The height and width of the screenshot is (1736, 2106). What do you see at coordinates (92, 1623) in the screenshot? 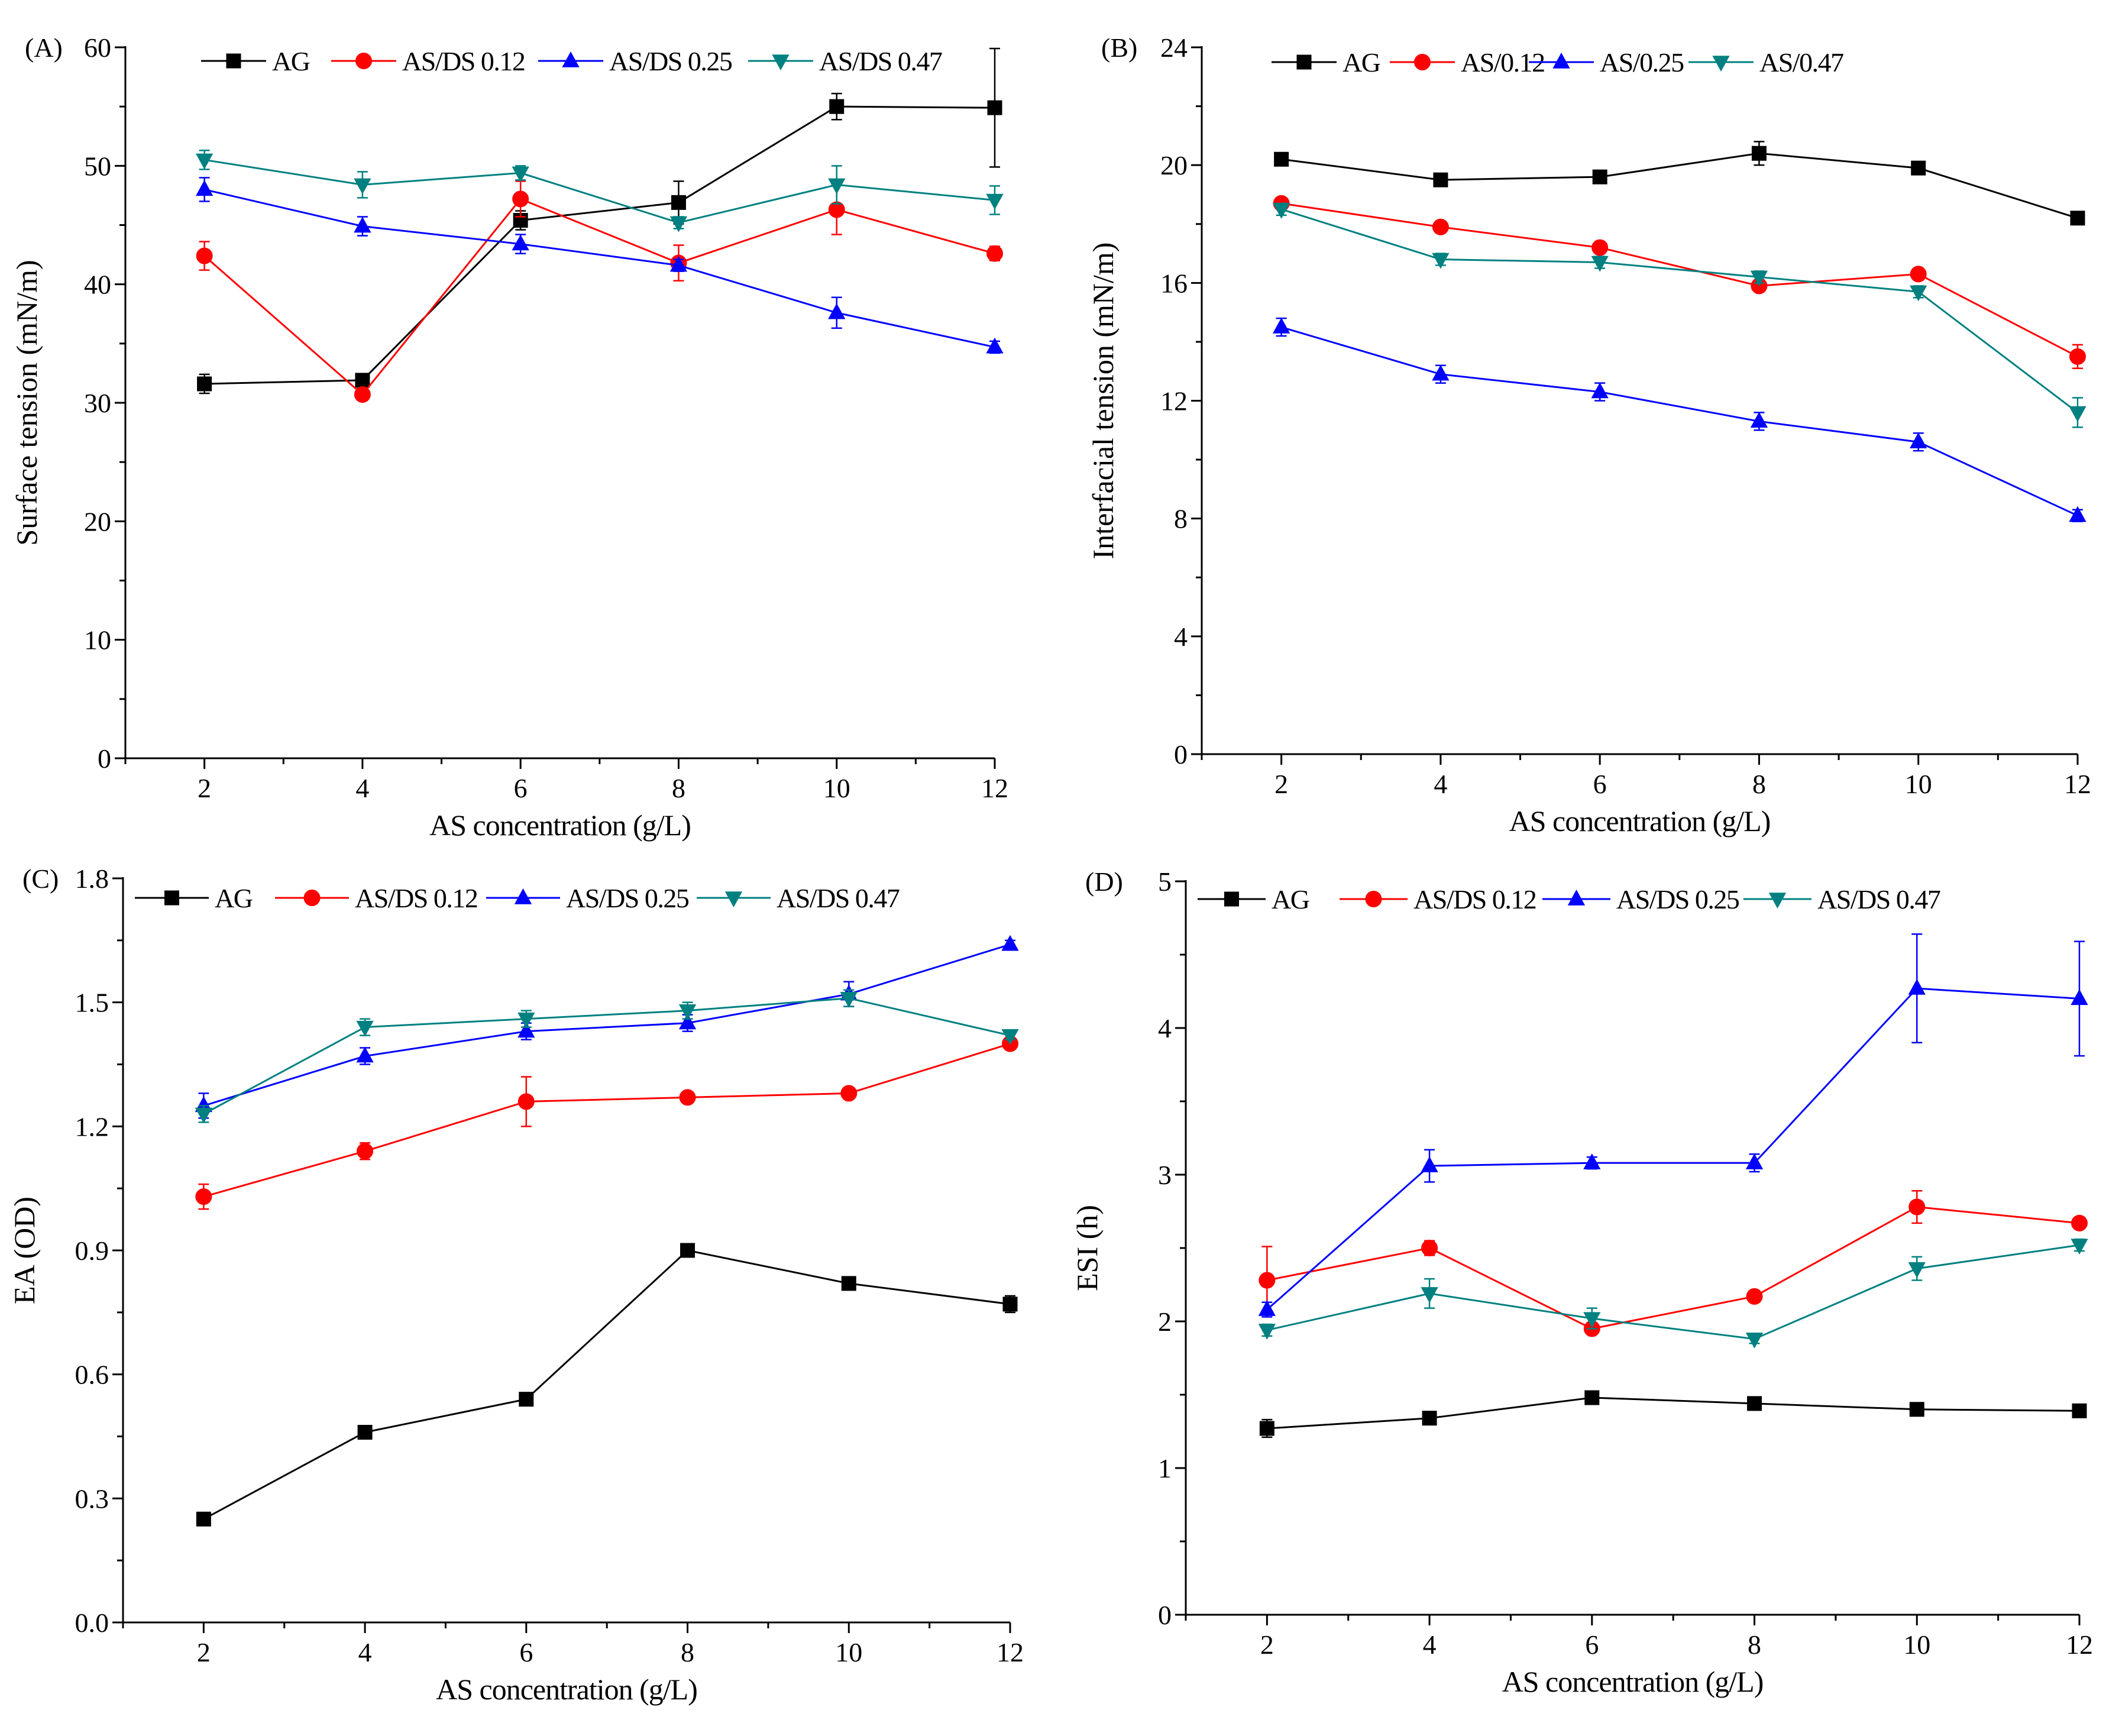
I see `y-tick-label: 0.0` at bounding box center [92, 1623].